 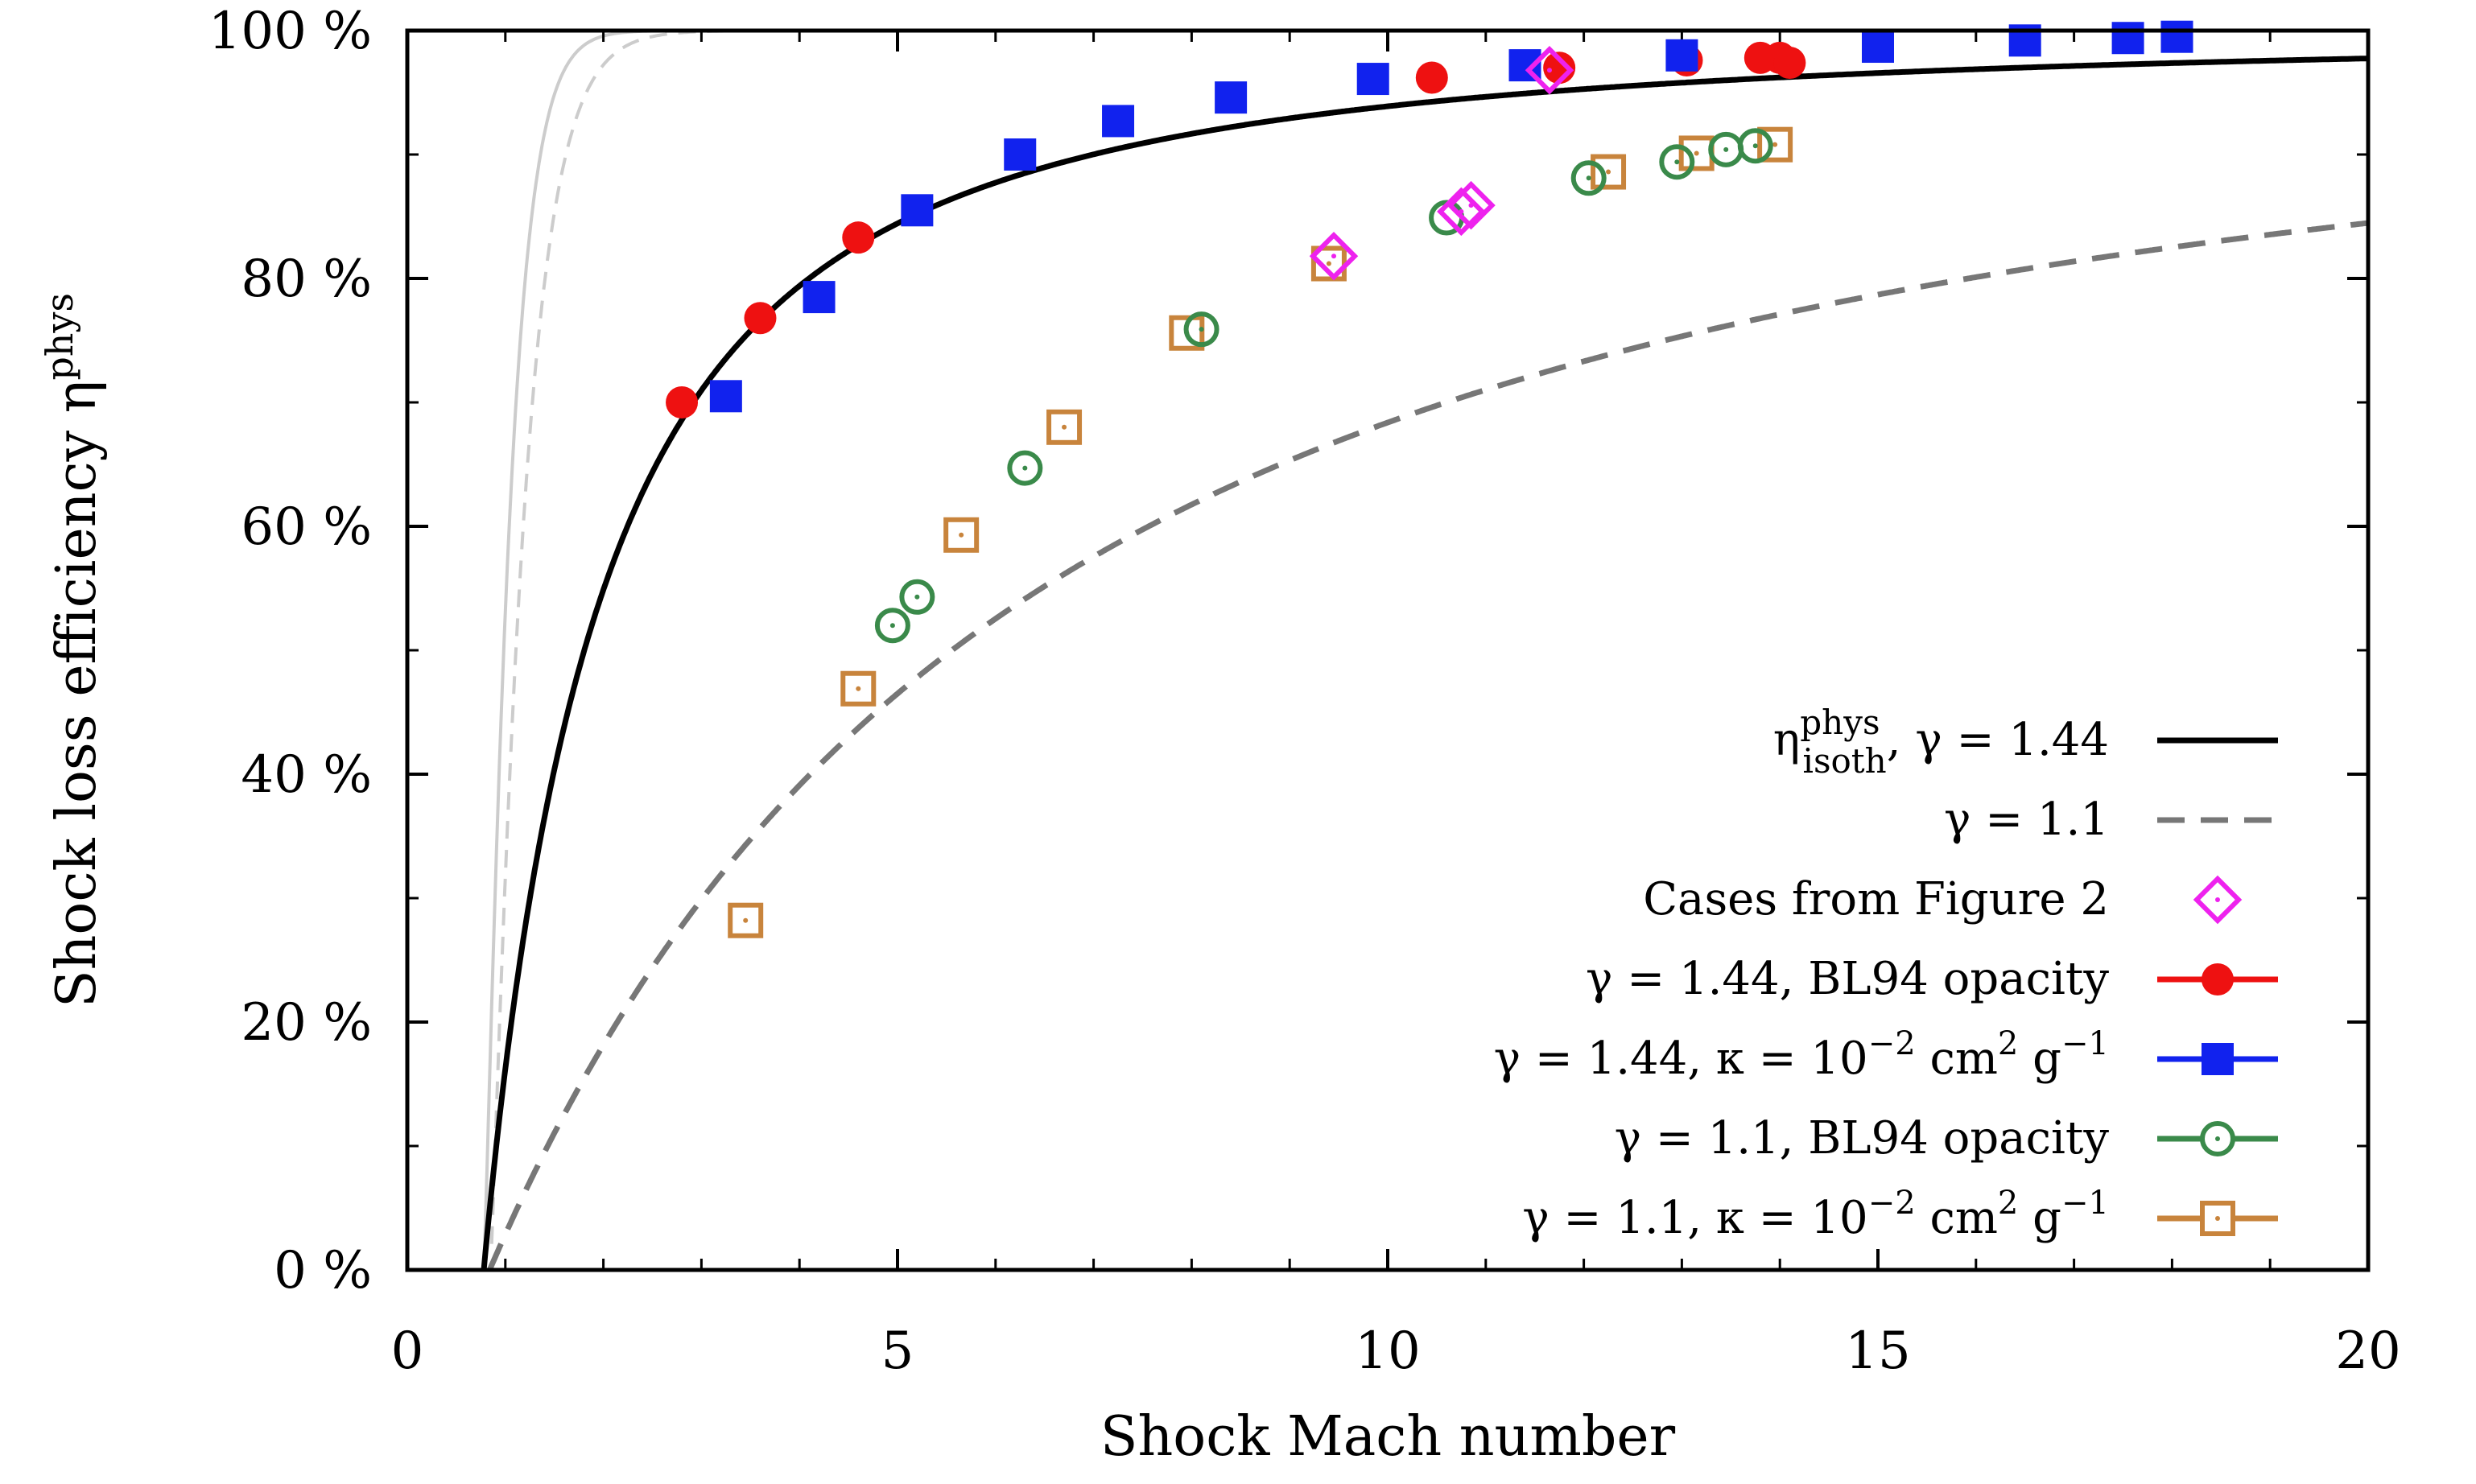 What do you see at coordinates (1878, 1351) in the screenshot?
I see `x-tick-label: 15` at bounding box center [1878, 1351].